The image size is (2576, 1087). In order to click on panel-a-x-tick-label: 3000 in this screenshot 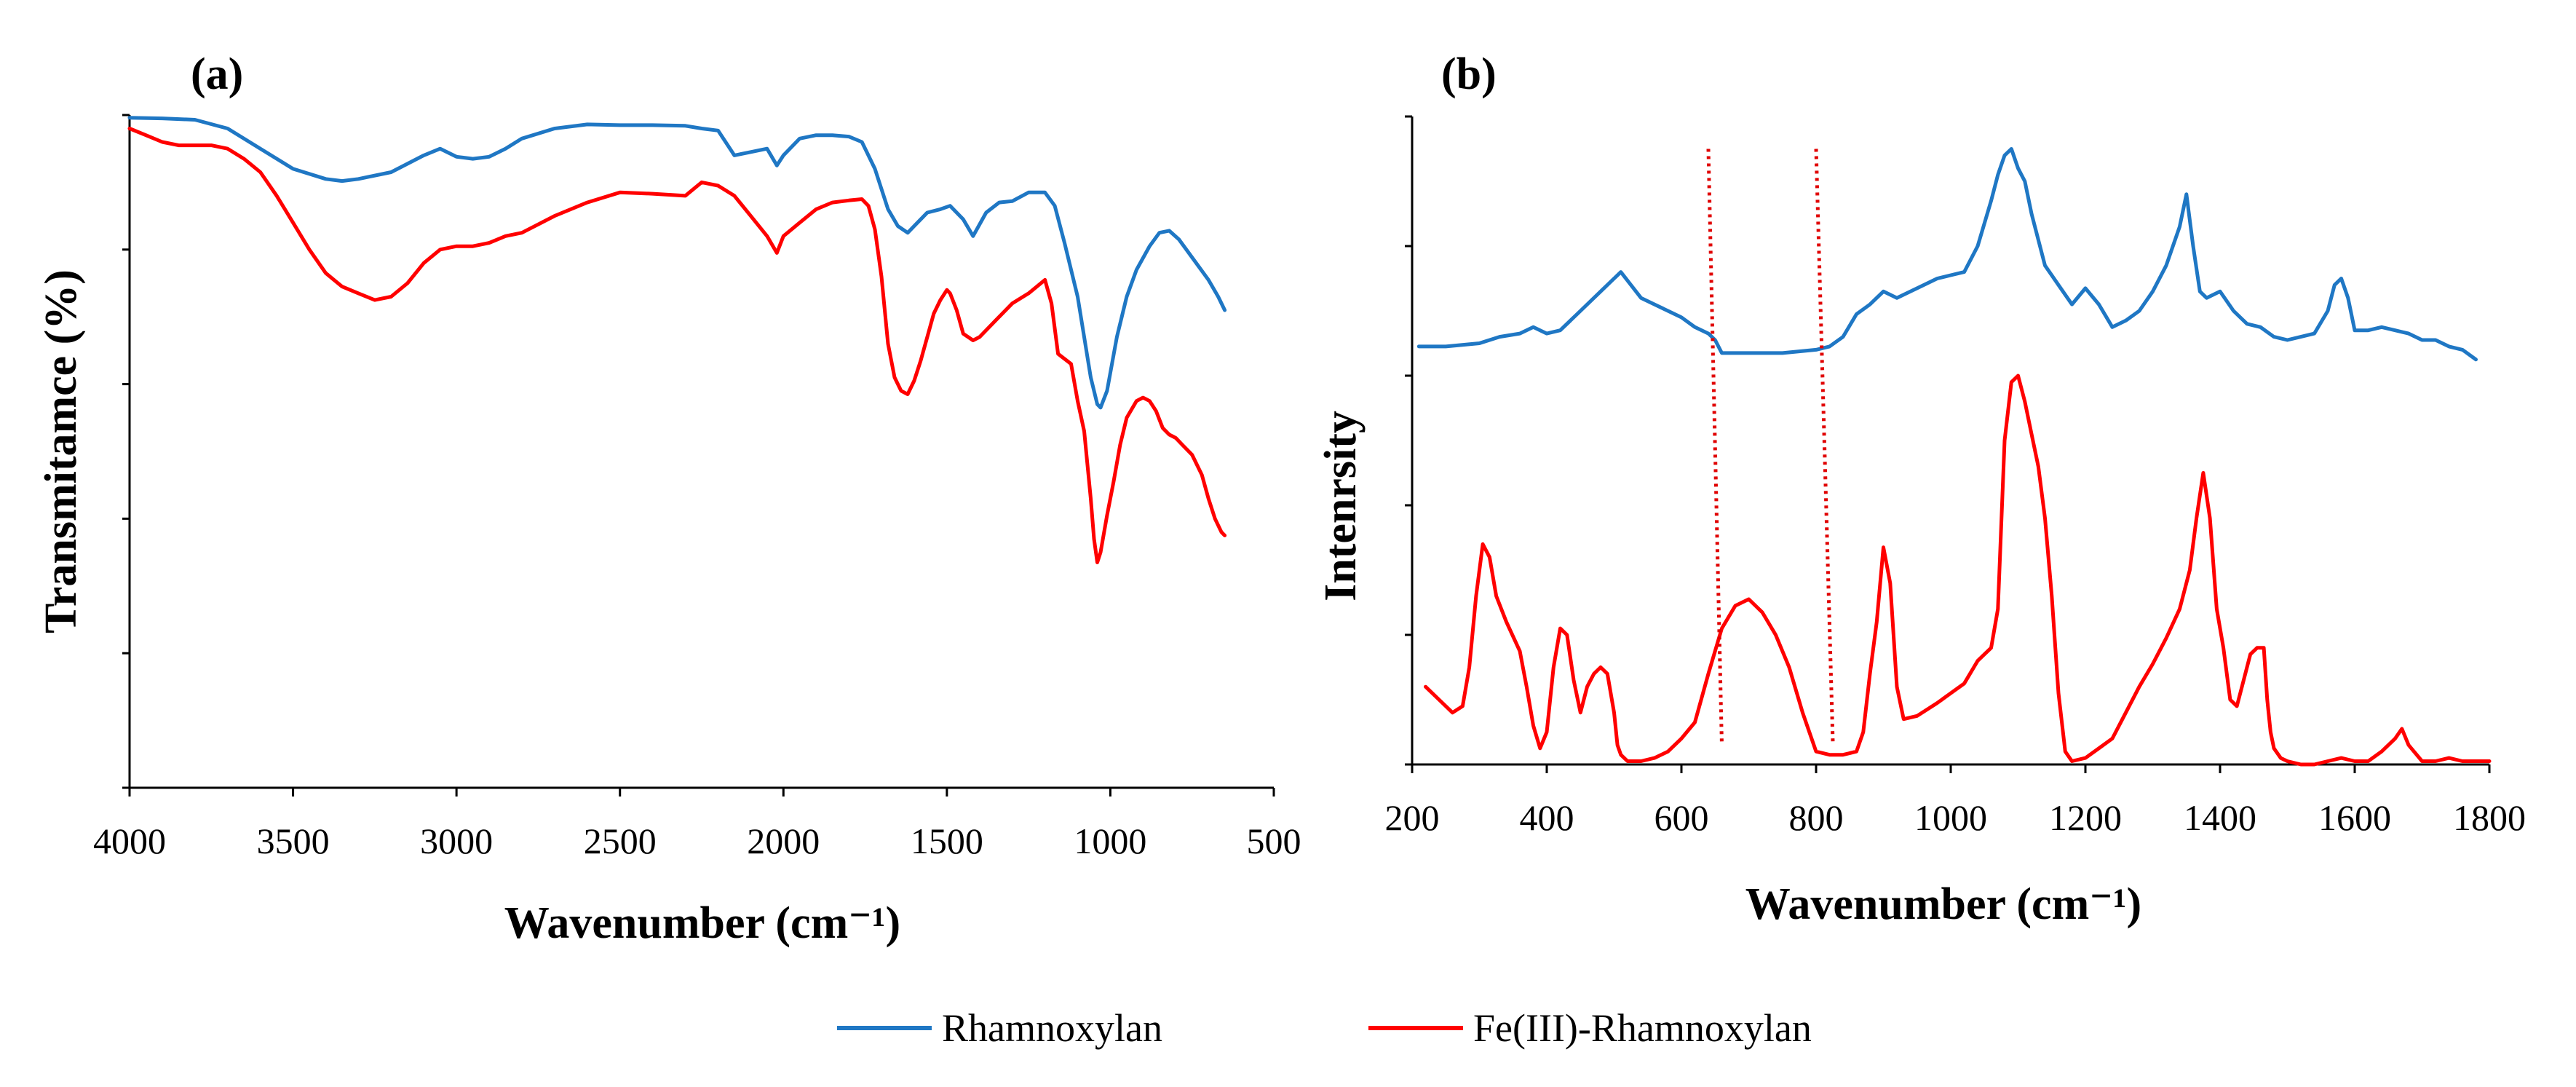, I will do `click(456, 841)`.